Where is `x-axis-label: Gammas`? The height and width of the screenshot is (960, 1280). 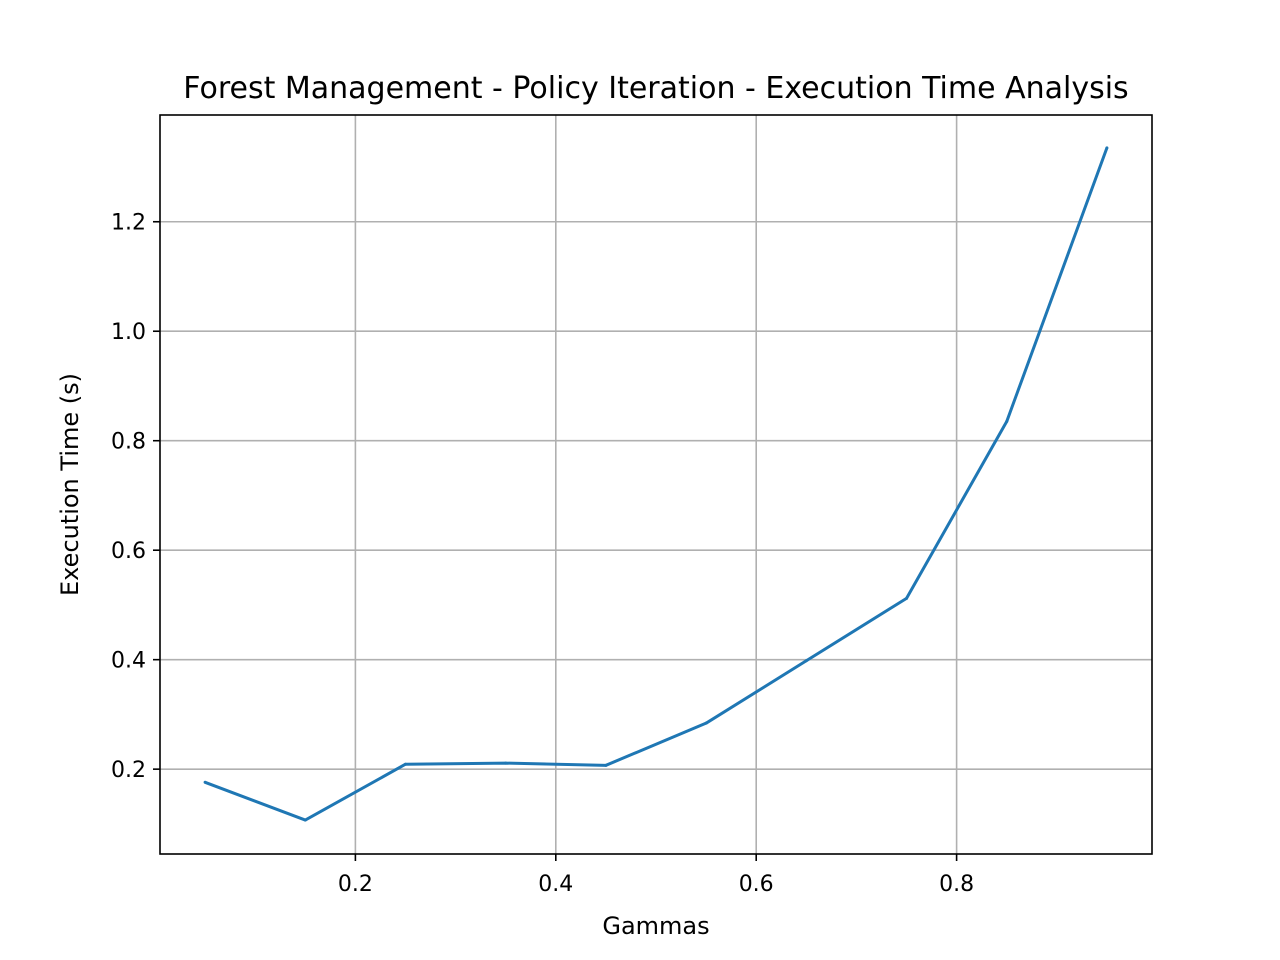
x-axis-label: Gammas is located at coordinates (655, 926).